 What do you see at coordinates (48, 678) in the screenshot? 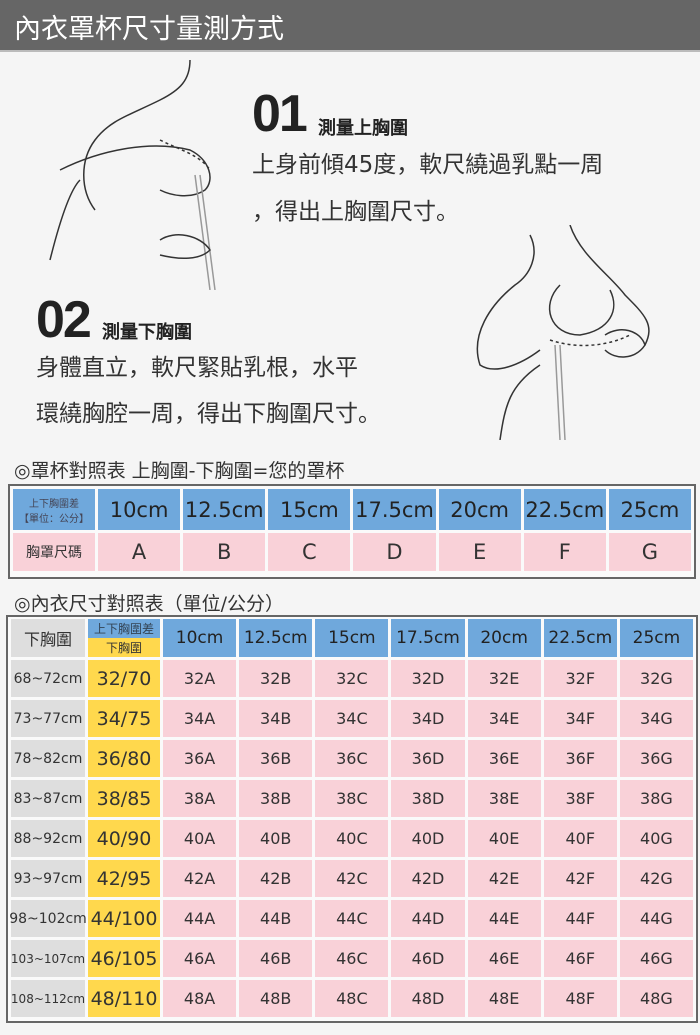
I see `underbust-range: 68~72cm` at bounding box center [48, 678].